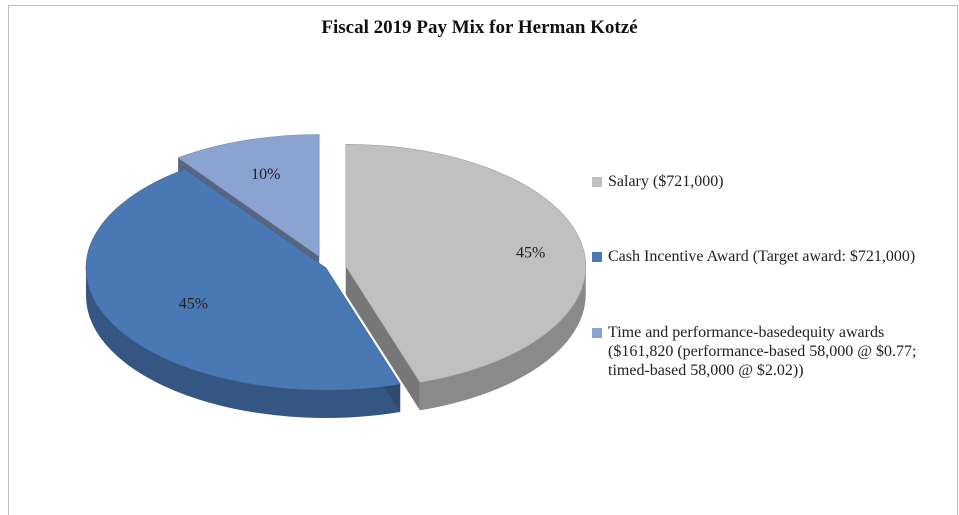 The width and height of the screenshot is (959, 515). I want to click on legend-swatch-cash-incentive, so click(597, 257).